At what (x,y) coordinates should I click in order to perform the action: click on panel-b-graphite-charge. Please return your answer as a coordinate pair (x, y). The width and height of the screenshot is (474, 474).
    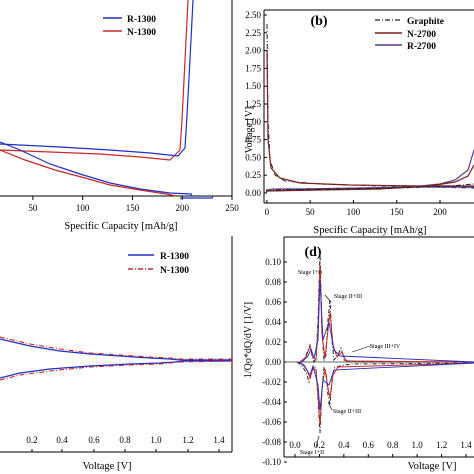
    Looking at the image, I should click on (369, 187).